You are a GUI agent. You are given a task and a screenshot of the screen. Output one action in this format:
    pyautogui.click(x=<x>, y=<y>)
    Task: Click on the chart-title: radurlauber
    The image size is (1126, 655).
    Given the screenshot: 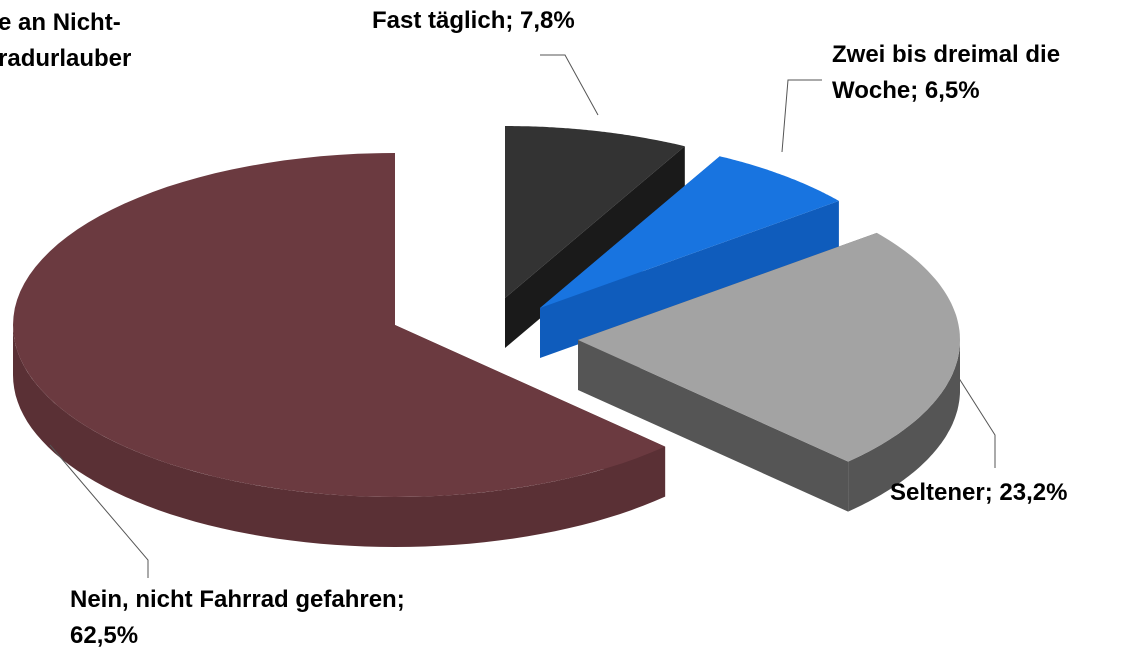 What is the action you would take?
    pyautogui.click(x=65, y=58)
    